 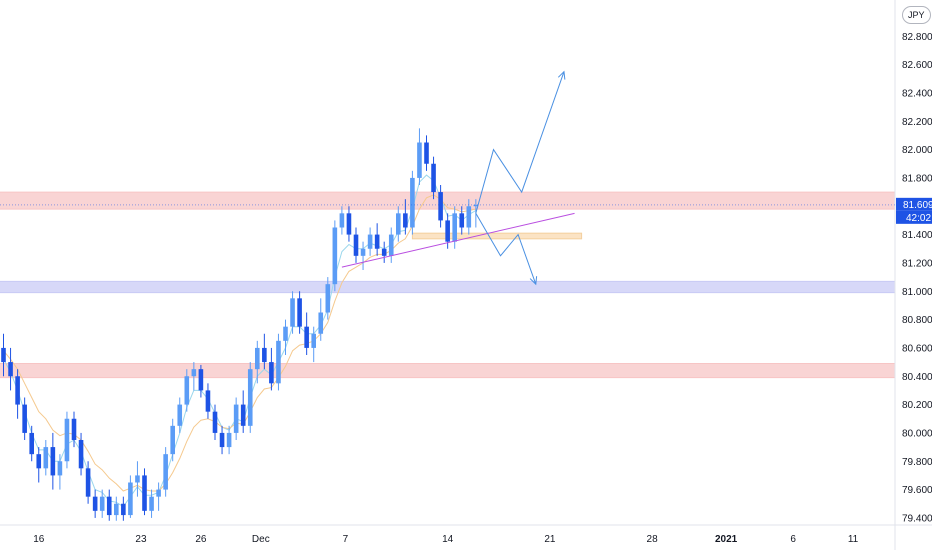 I want to click on y-tick-label: 81.800, so click(x=917, y=178).